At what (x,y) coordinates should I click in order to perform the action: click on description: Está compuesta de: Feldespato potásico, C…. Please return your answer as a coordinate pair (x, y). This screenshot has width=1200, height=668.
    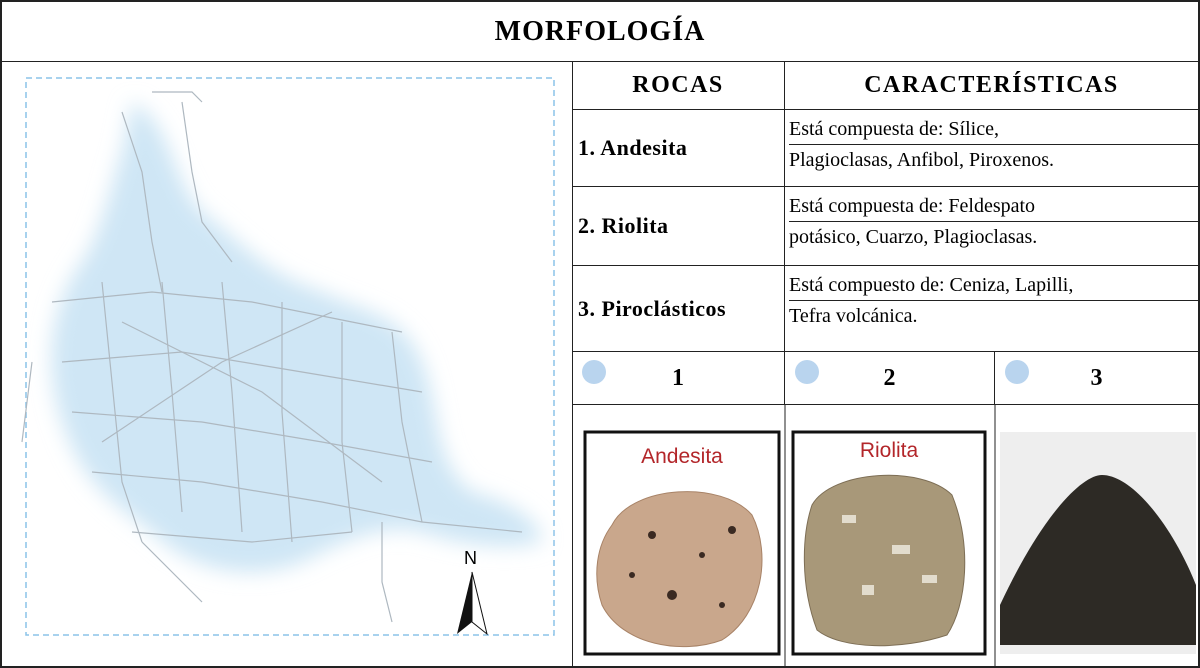
    Looking at the image, I should click on (991, 226).